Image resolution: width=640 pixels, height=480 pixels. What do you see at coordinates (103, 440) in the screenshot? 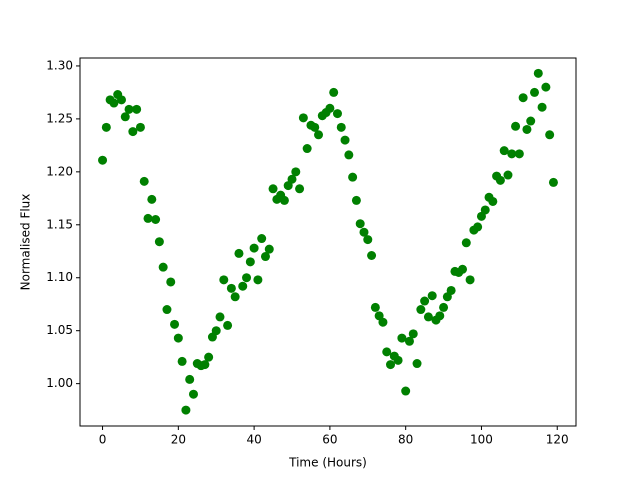
I see `x-tick-label: 0` at bounding box center [103, 440].